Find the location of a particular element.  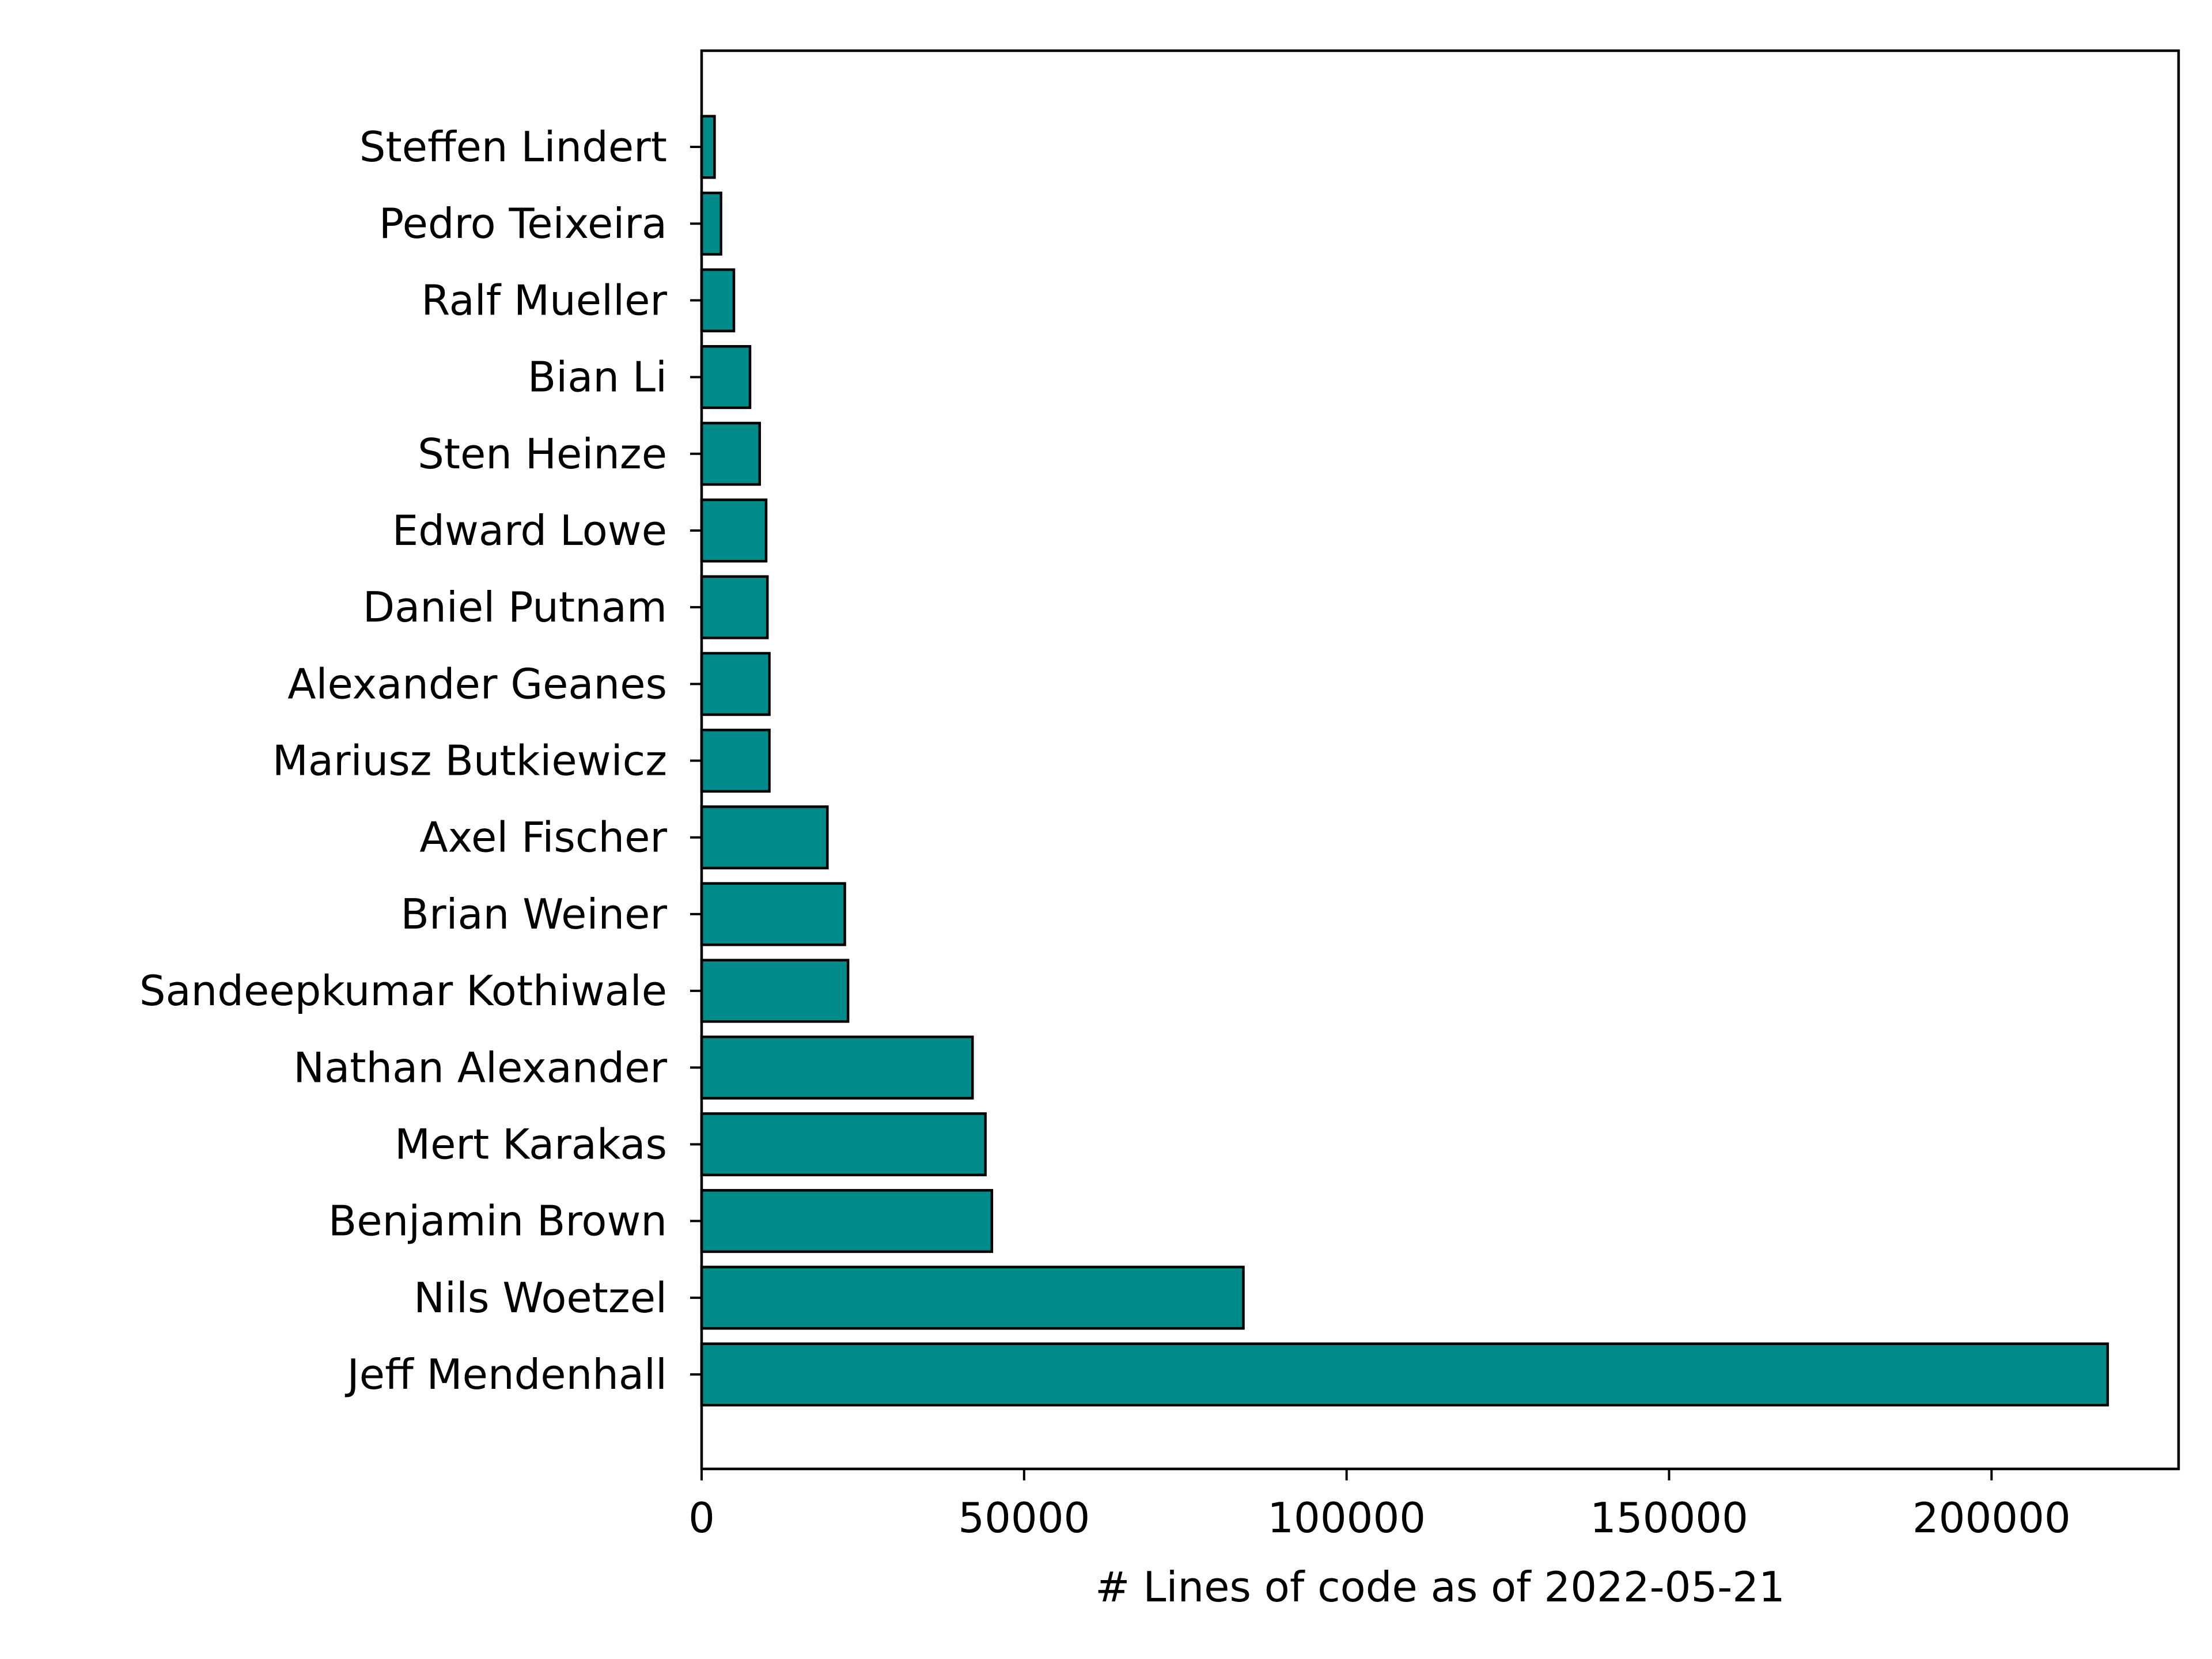

x-tick-label: 50000 is located at coordinates (1024, 1518).